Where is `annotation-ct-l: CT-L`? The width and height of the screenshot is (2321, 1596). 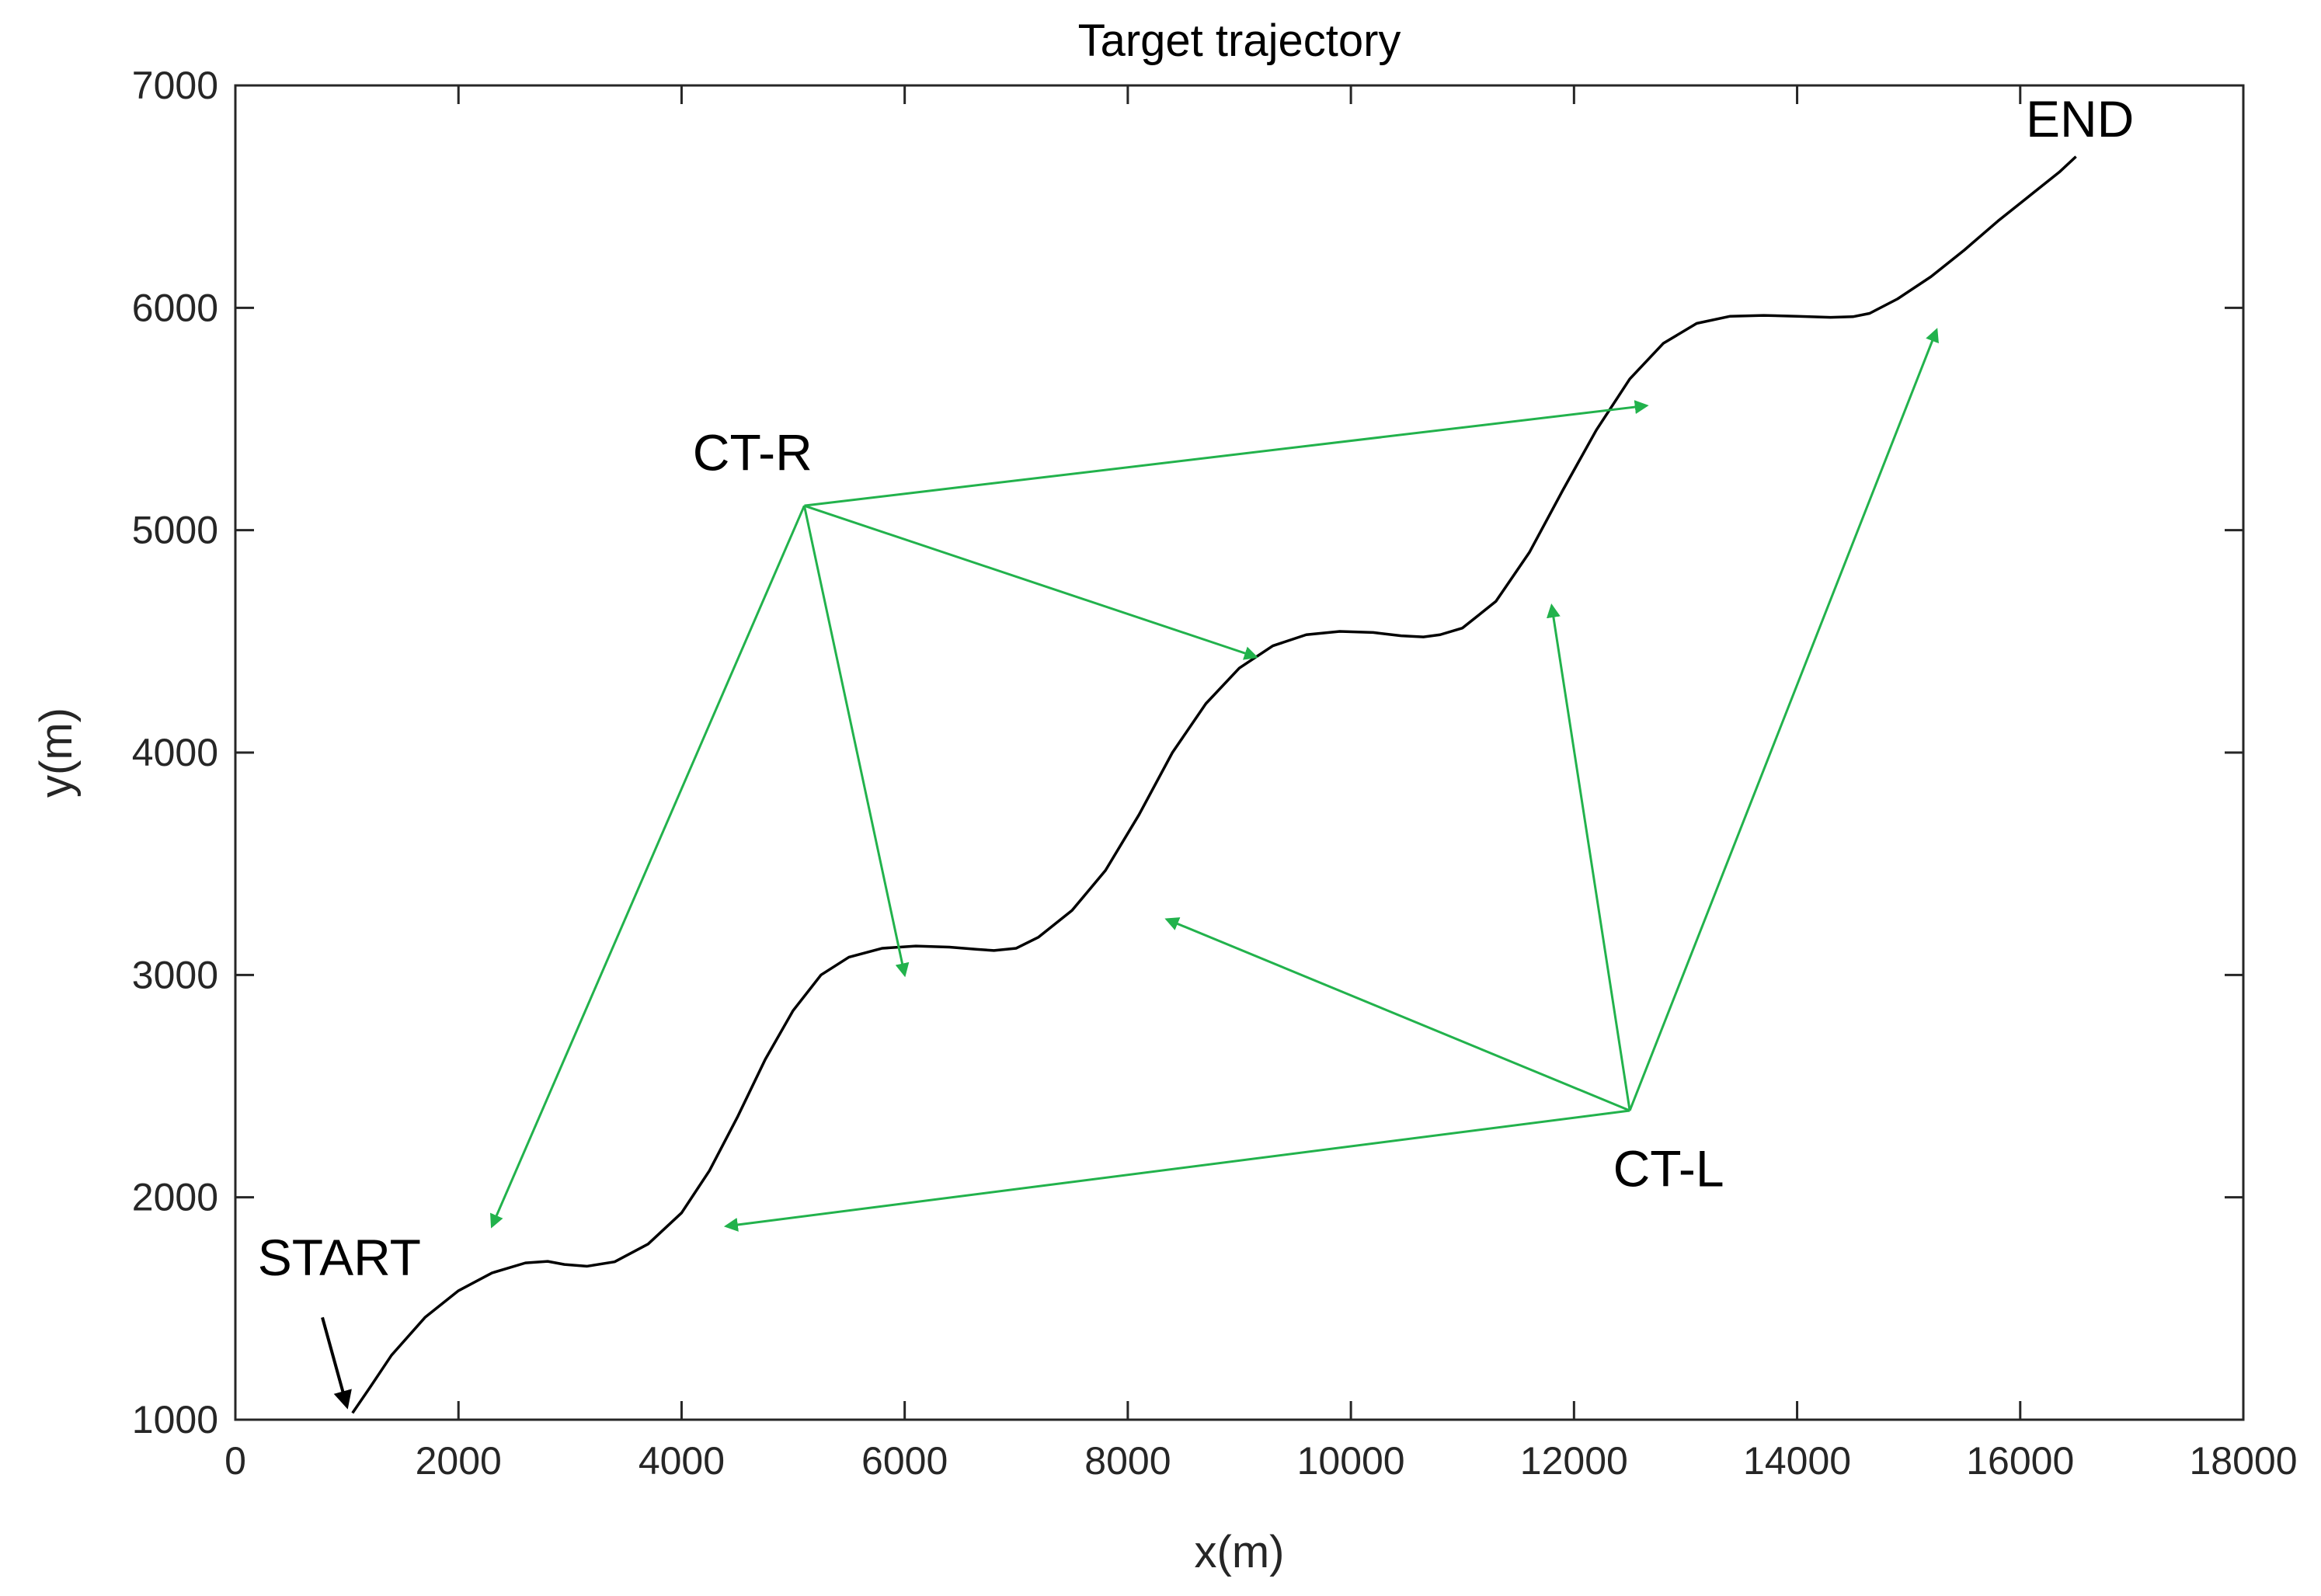 annotation-ct-l: CT-L is located at coordinates (1668, 1168).